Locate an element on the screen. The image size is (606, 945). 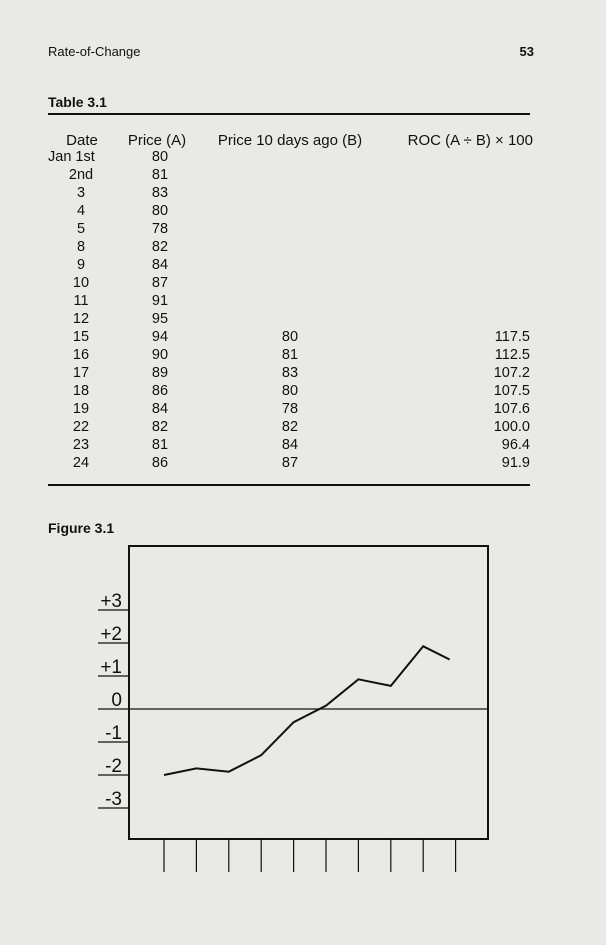
running-head: Rate-of-Change is located at coordinates (94, 51).